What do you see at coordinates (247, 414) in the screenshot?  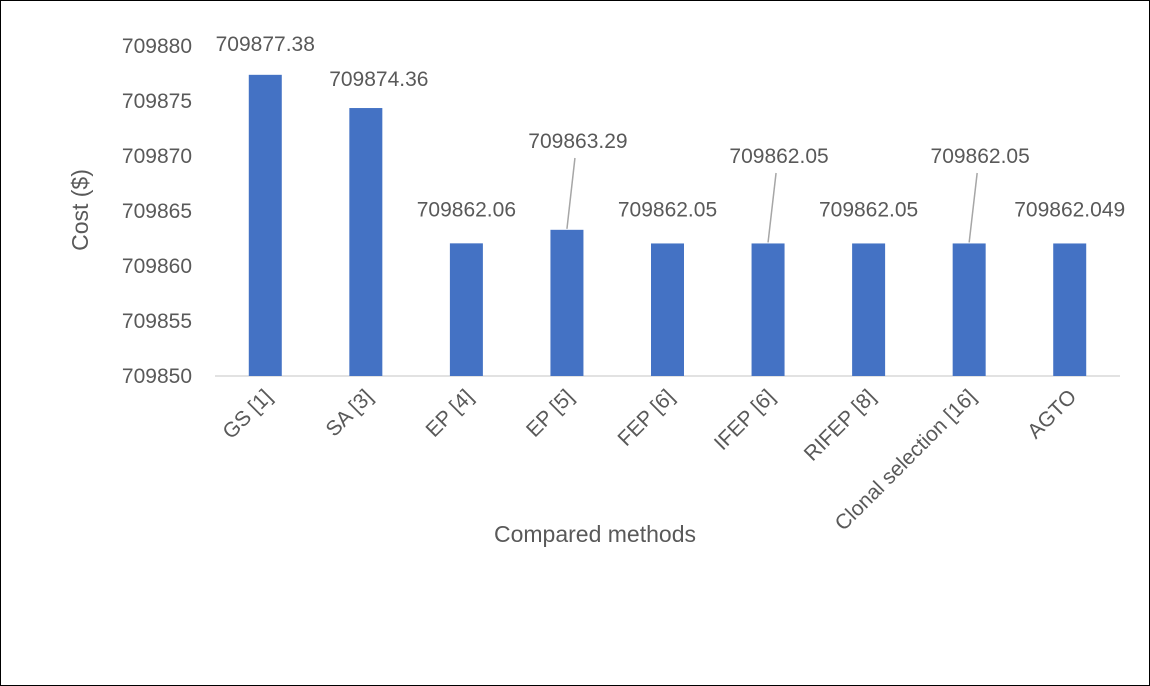 I see `x-tick-label: GS [1]` at bounding box center [247, 414].